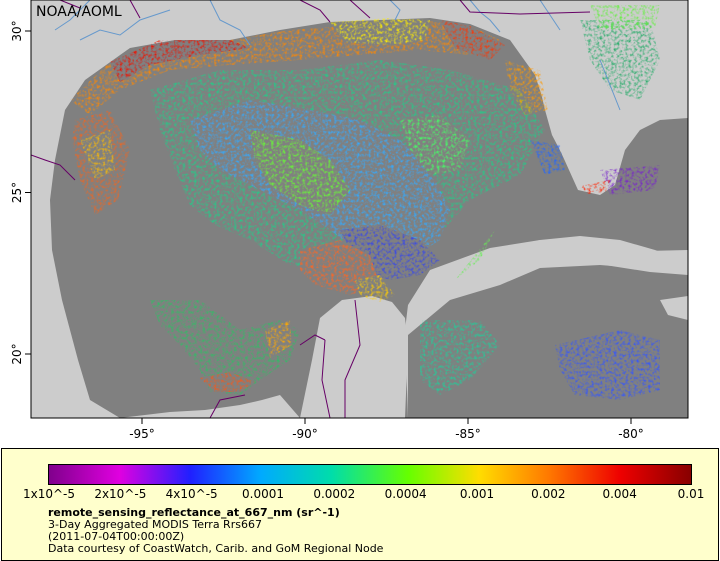 The width and height of the screenshot is (720, 561). I want to click on dataset-description: 3-Day Aggregated MODIS Terra Rrs667, so click(155, 524).